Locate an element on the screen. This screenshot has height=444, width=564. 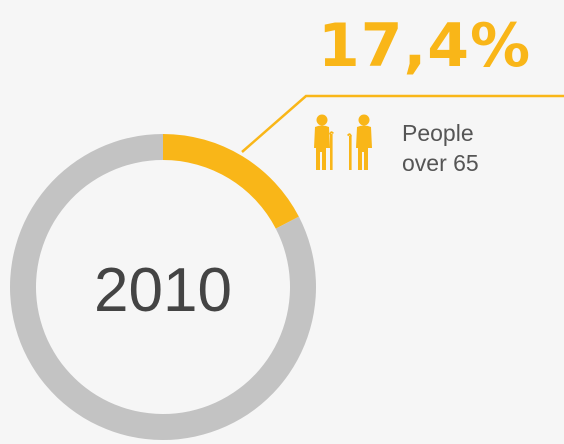
donut-center-year: 2010 is located at coordinates (163, 290).